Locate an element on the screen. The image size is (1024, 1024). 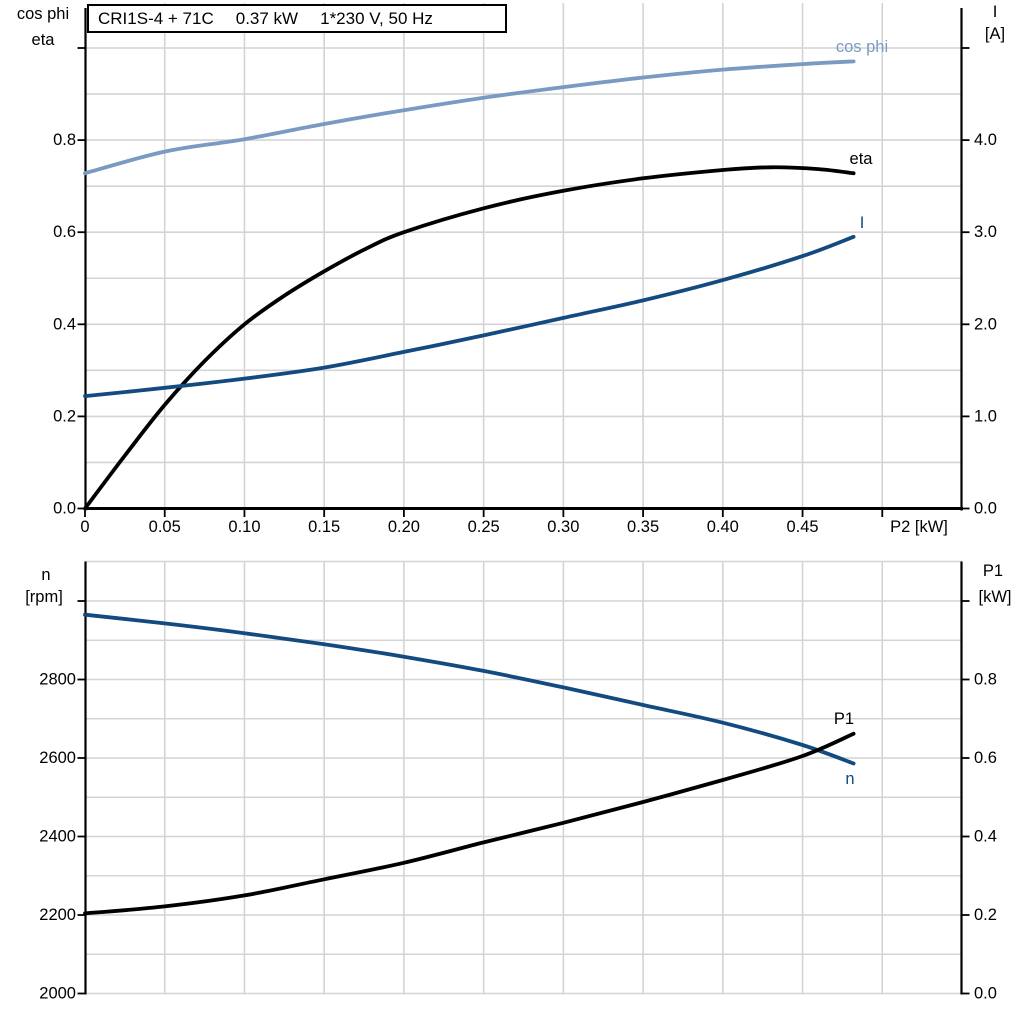
right-tick-label: 0.4 is located at coordinates (985, 837).